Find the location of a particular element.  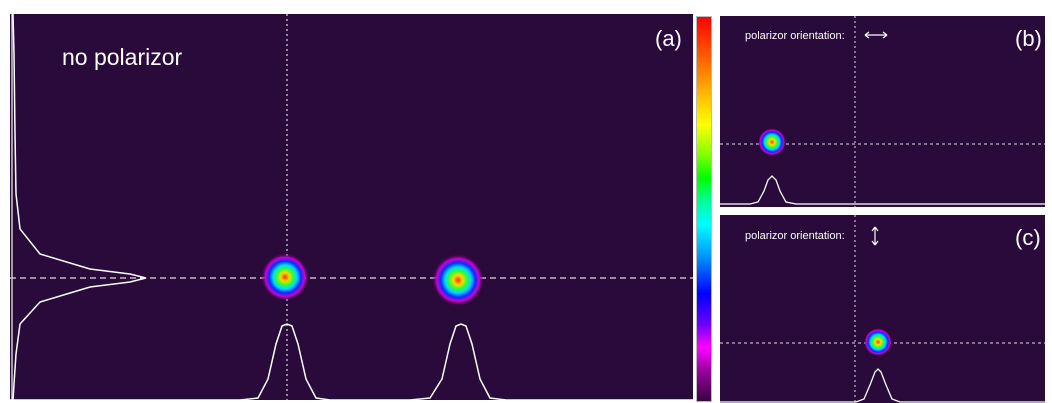

panel-b-horizontal-polarizer: polarizor orientation: (b) is located at coordinates (882, 111).